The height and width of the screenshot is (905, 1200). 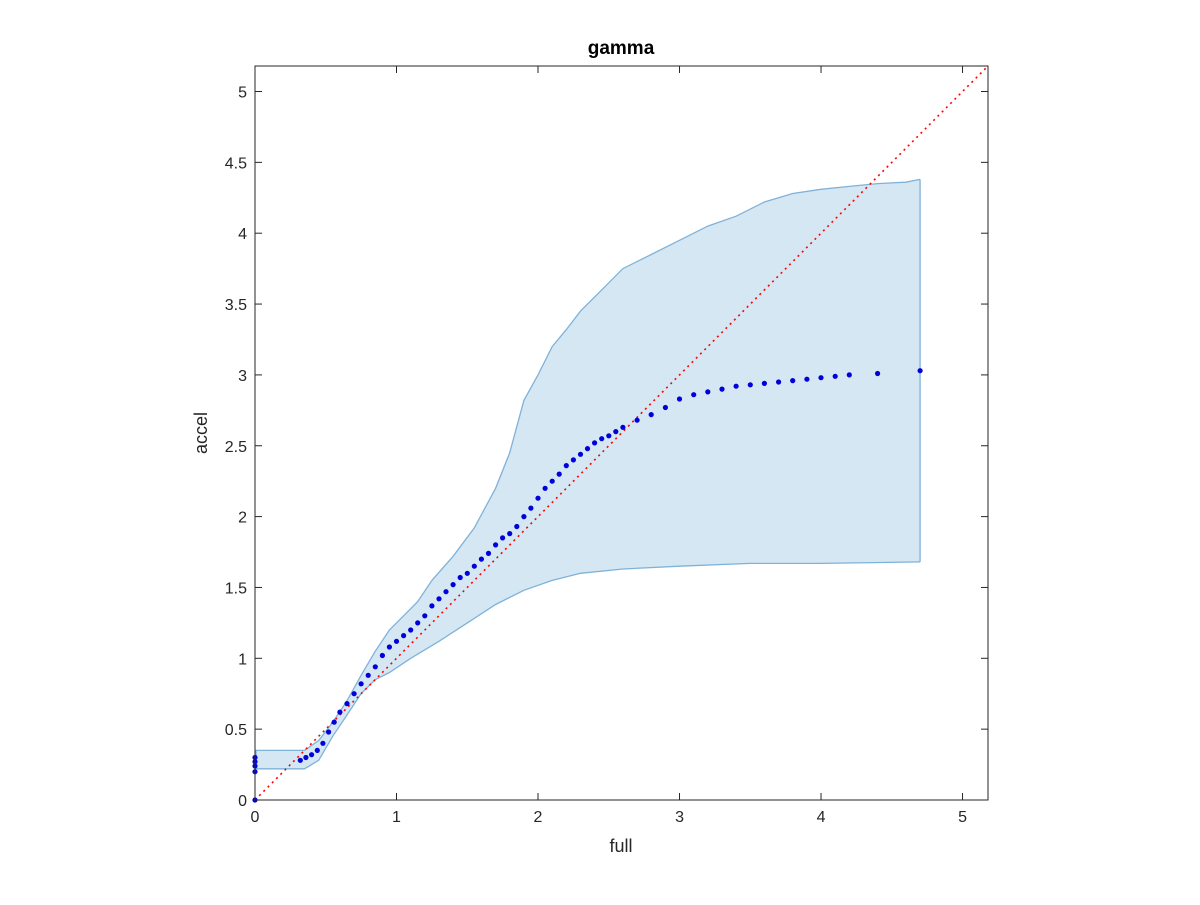 What do you see at coordinates (242, 659) in the screenshot?
I see `y-tick-label: 1` at bounding box center [242, 659].